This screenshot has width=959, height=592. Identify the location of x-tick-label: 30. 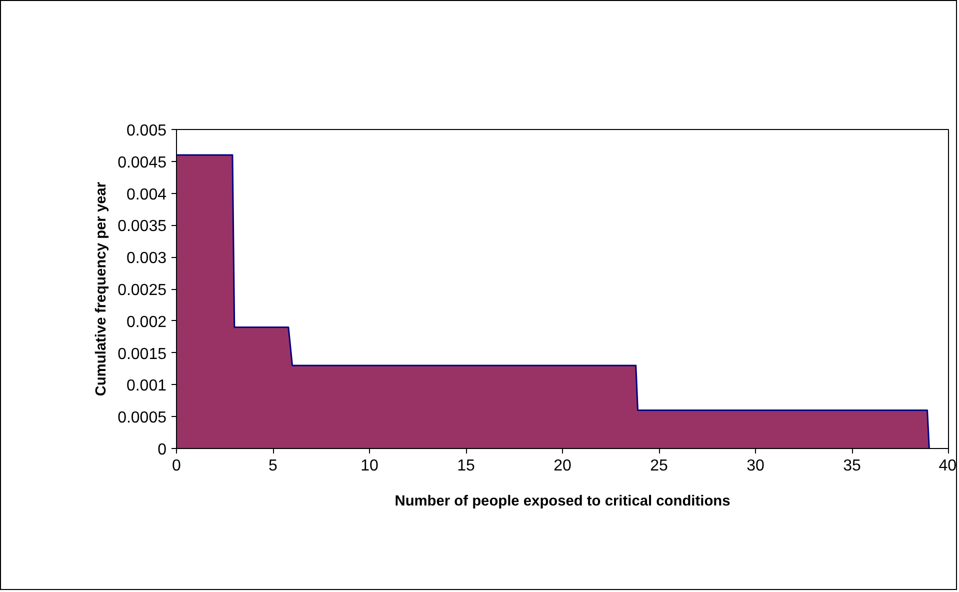
(755, 466).